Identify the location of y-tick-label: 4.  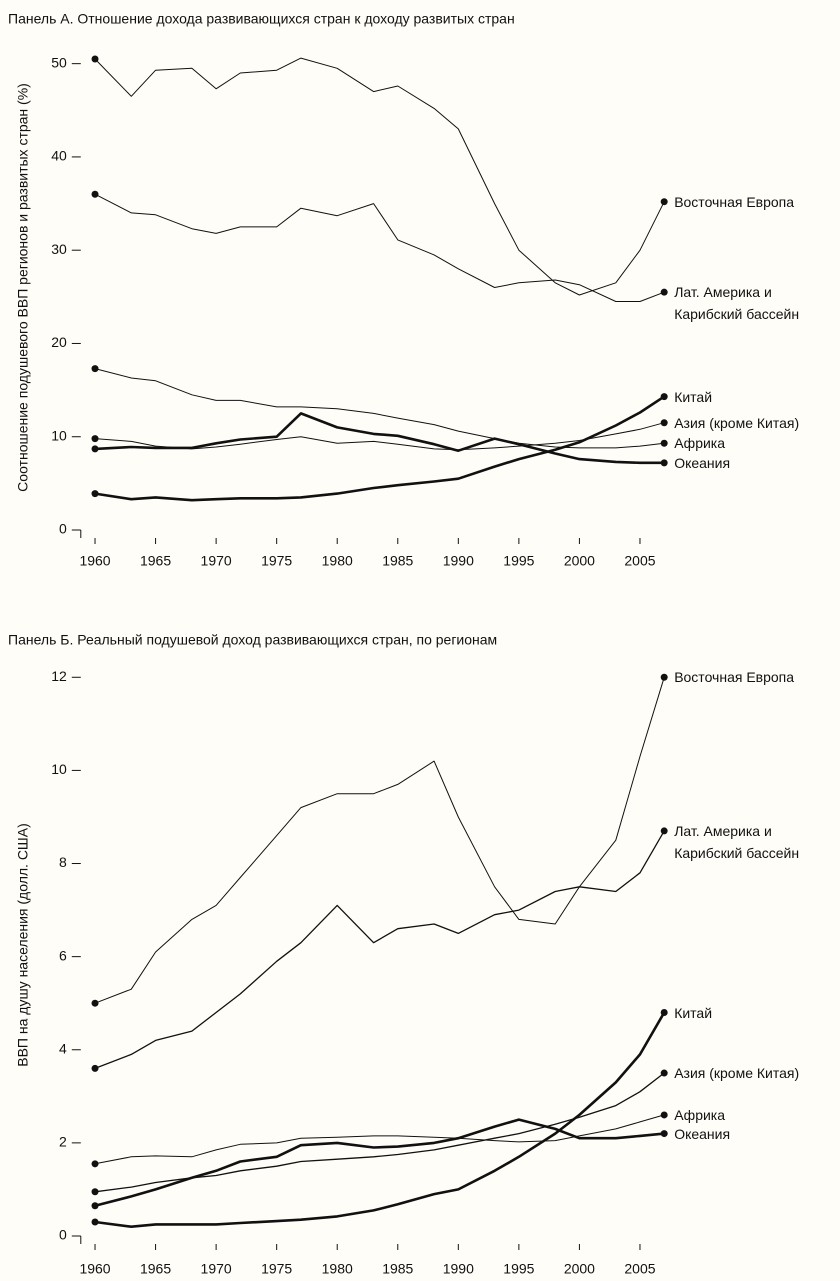
(63, 1048).